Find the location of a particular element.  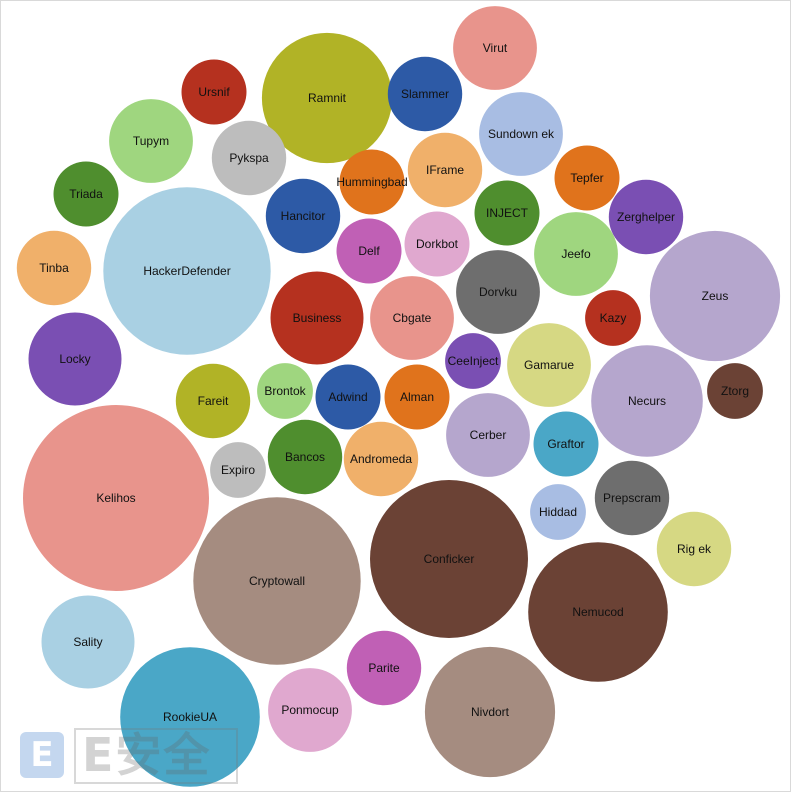

bubble-circle-fareit is located at coordinates (213, 401).